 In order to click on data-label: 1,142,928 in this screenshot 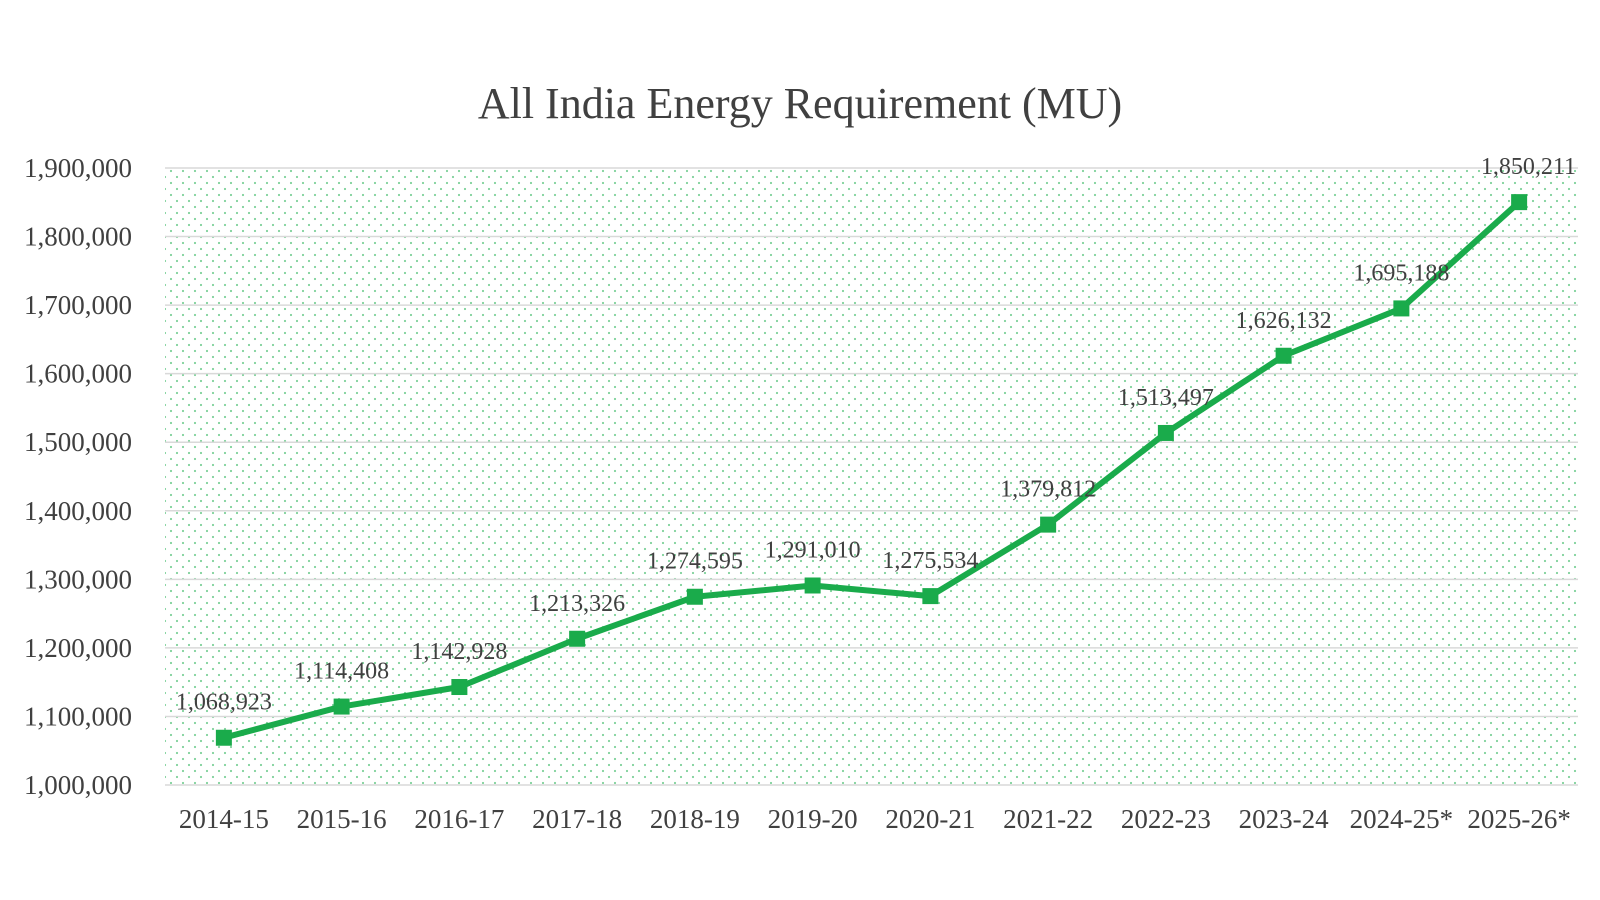, I will do `click(459, 652)`.